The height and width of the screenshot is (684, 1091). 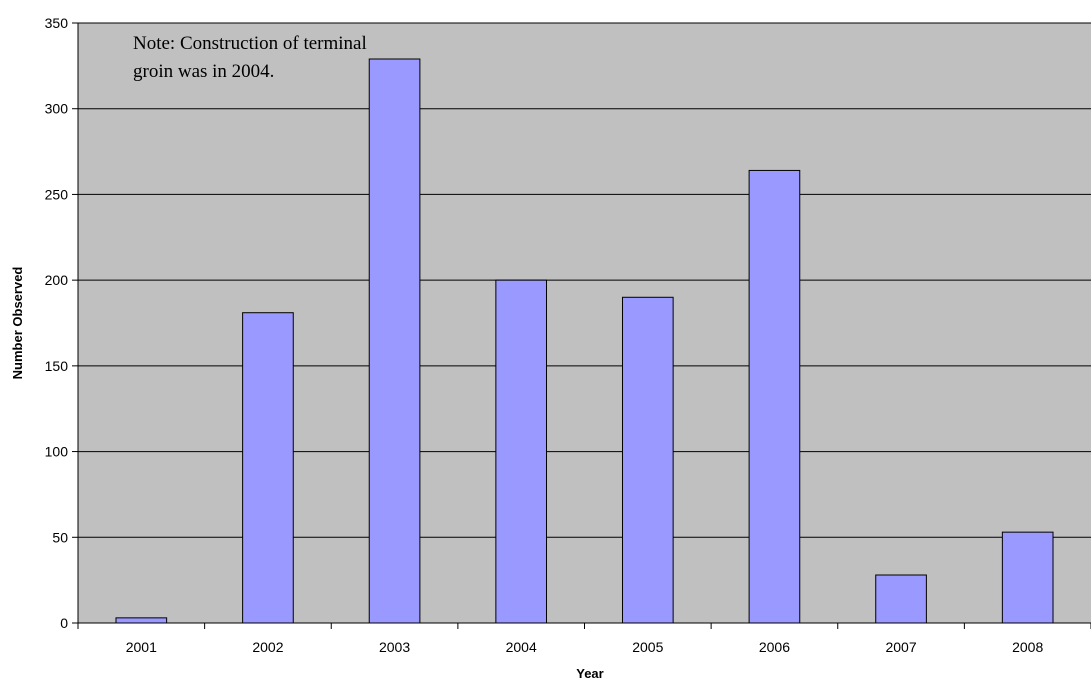 I want to click on x-tick-label: 2004, so click(x=521, y=647).